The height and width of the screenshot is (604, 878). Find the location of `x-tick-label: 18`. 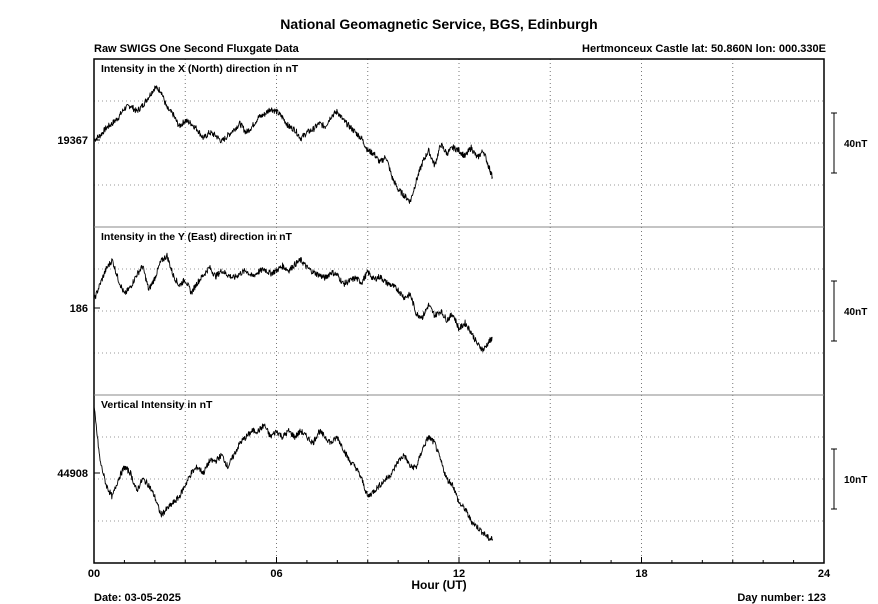

x-tick-label: 18 is located at coordinates (641, 574).